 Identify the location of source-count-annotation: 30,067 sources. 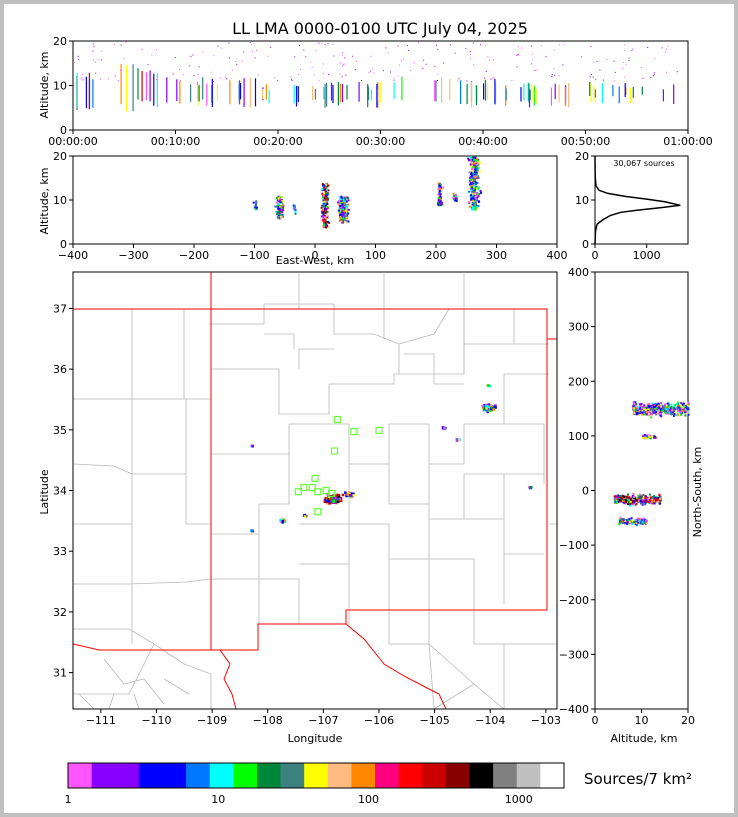
(643, 163).